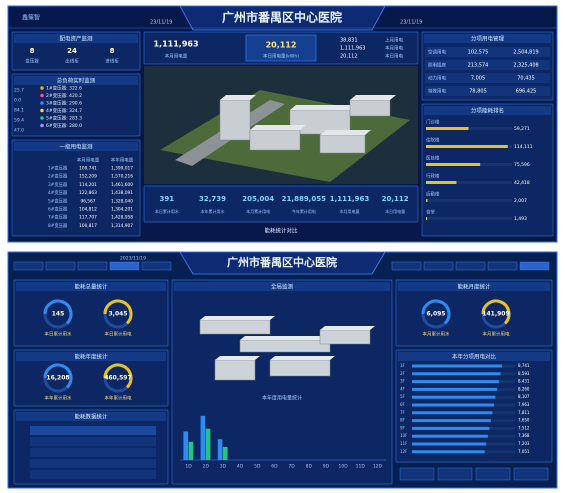 This screenshot has height=493, width=565. Describe the element at coordinates (403, 373) in the screenshot. I see `bar-category: 2F` at that location.